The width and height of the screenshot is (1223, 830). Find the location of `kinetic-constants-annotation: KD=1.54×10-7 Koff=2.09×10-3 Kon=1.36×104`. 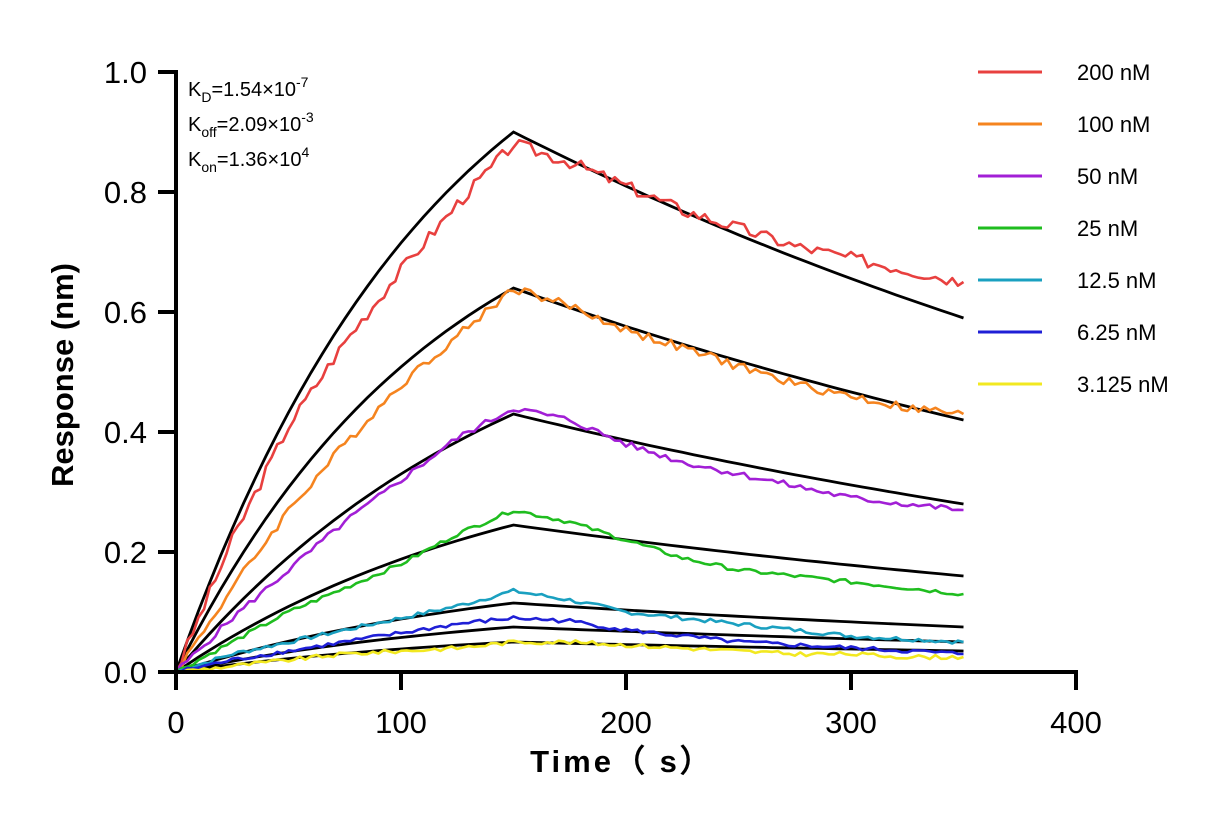

kinetic-constants-annotation: KD=1.54×10-7 Koff=2.09×10-3 Kon=1.36×104 is located at coordinates (251, 124).